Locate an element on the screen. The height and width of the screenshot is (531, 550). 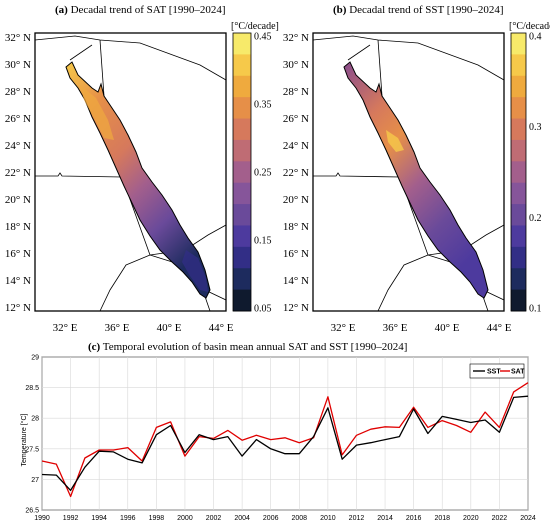
legend-sst-label: SST is located at coordinates (494, 372).